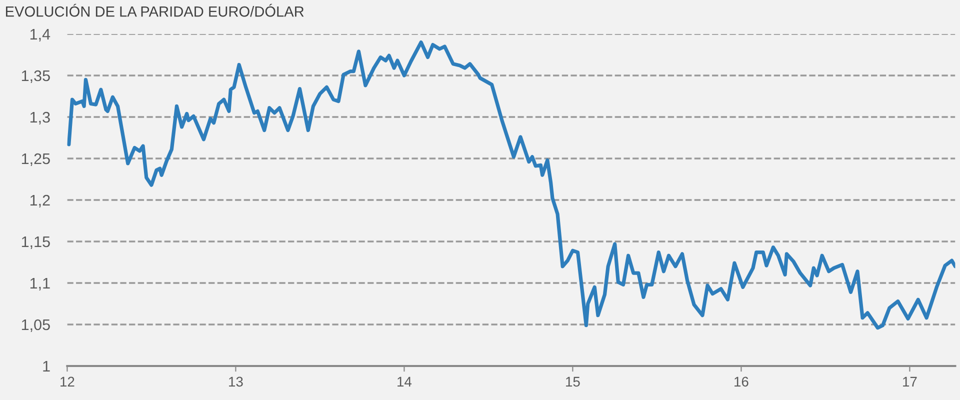 This screenshot has height=400, width=960. What do you see at coordinates (40, 201) in the screenshot?
I see `y-tick-label: 1,2` at bounding box center [40, 201].